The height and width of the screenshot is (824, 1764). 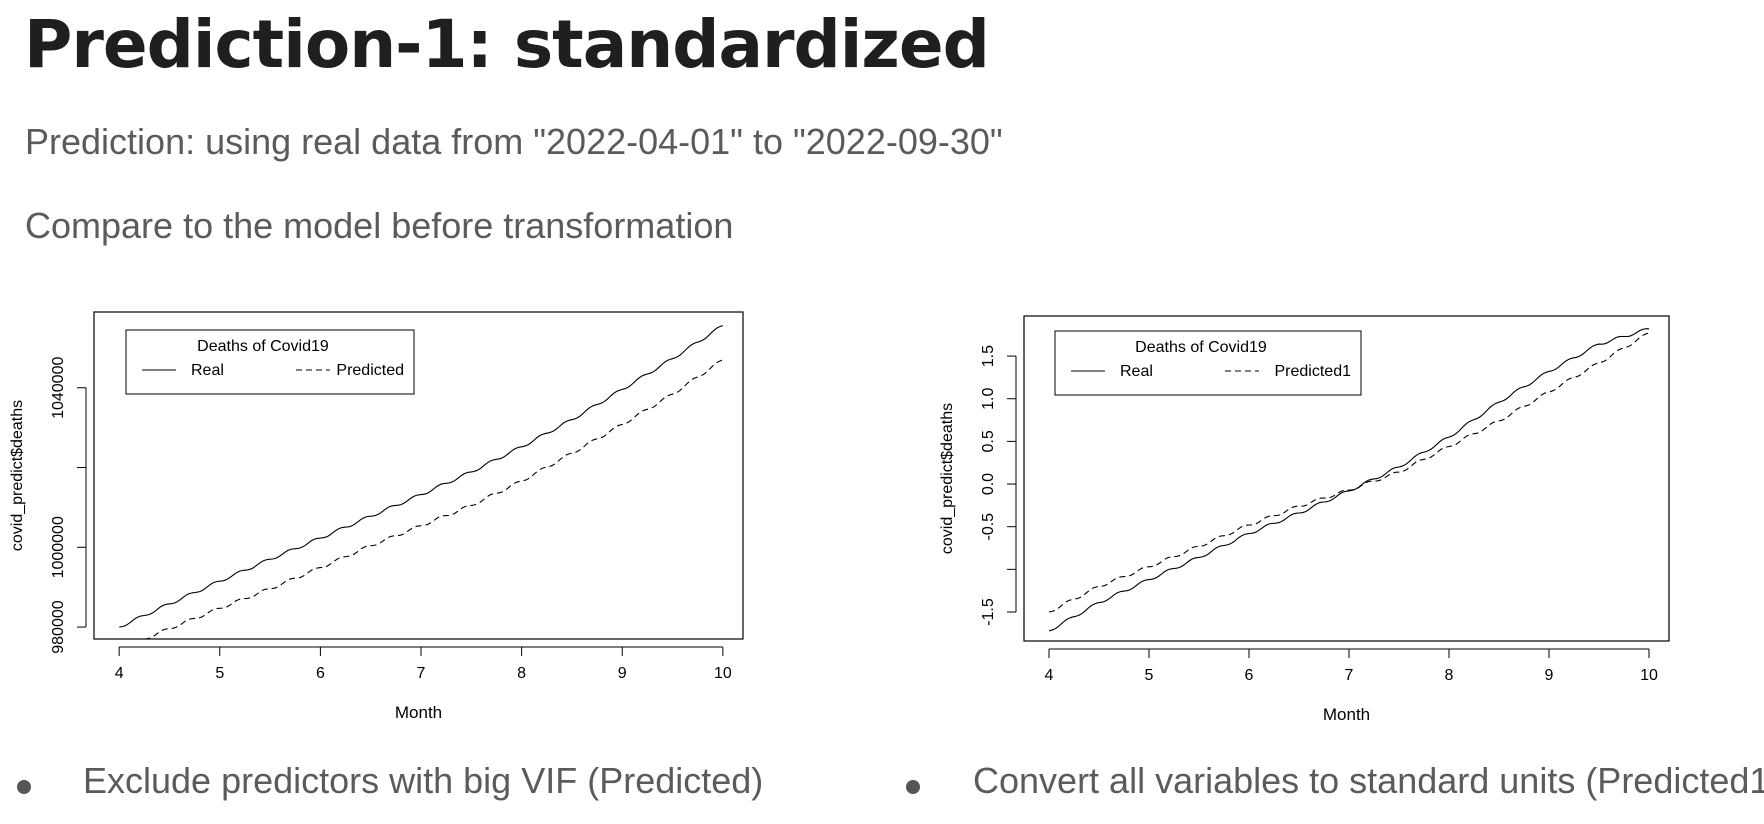 What do you see at coordinates (1313, 371) in the screenshot?
I see `legend-label: Predicted1` at bounding box center [1313, 371].